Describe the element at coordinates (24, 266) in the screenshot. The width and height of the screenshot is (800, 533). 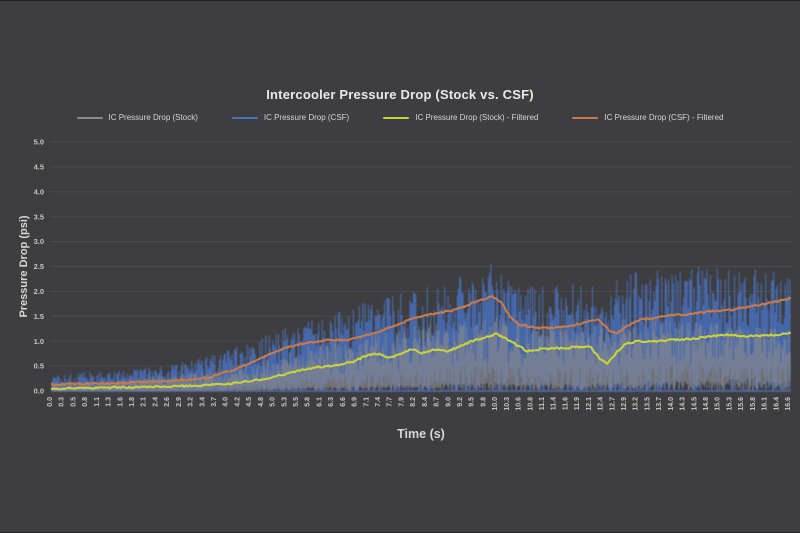
I see `y-axis-title: Pressure Drop (psi)` at that location.